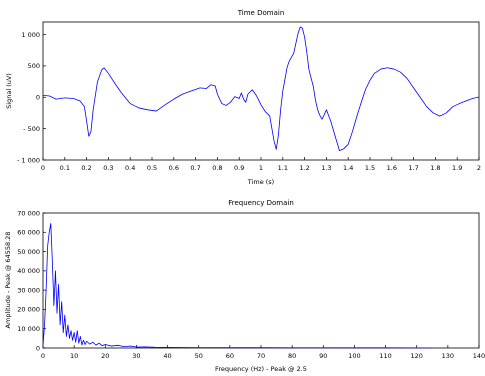  Describe the element at coordinates (370, 168) in the screenshot. I see `time-domain-x-tick-label: 1.5` at that location.